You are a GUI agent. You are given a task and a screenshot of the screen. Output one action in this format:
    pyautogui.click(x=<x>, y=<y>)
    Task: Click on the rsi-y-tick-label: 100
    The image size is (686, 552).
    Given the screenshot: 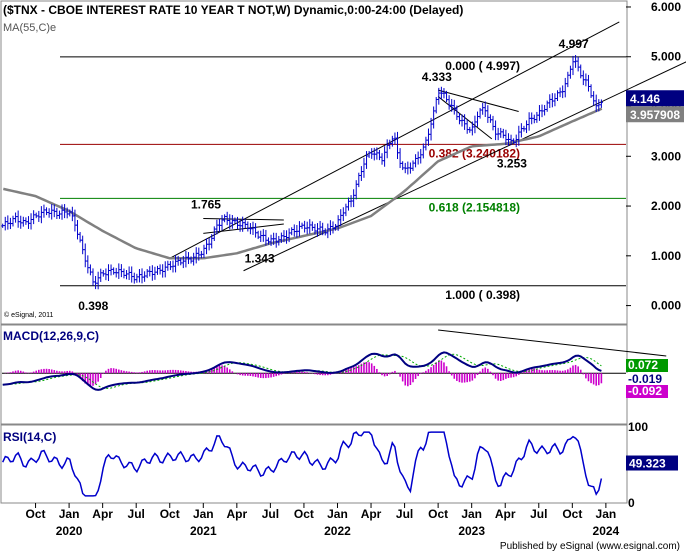 What is the action you would take?
    pyautogui.click(x=638, y=427)
    